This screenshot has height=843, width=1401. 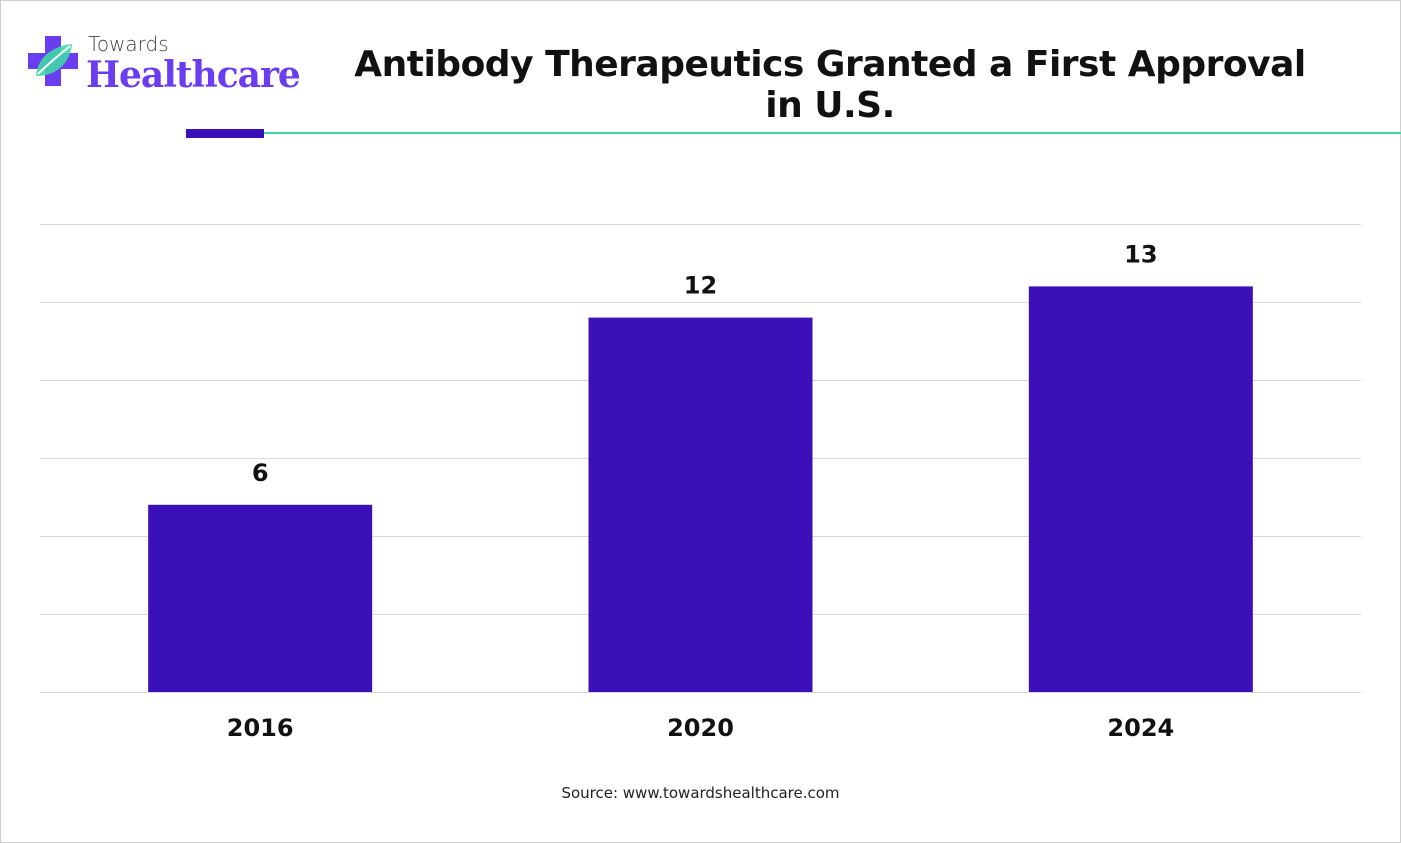 I want to click on x-tick-label-2020: 2020, so click(x=700, y=728).